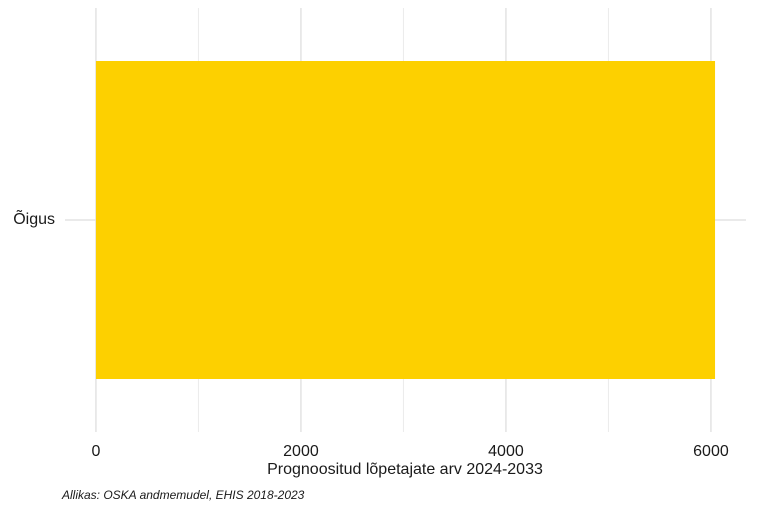 This screenshot has width=768, height=512. I want to click on x-tick-label: 2000, so click(301, 451).